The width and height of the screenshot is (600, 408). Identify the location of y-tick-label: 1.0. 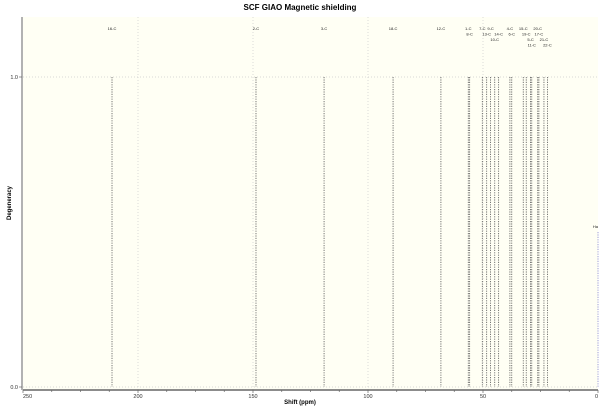
(14, 78).